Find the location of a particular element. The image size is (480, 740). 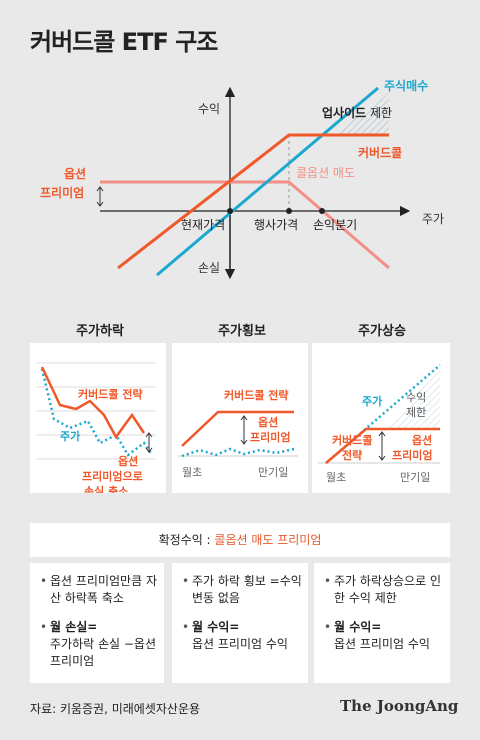

y-label-top: 수익 is located at coordinates (209, 109).